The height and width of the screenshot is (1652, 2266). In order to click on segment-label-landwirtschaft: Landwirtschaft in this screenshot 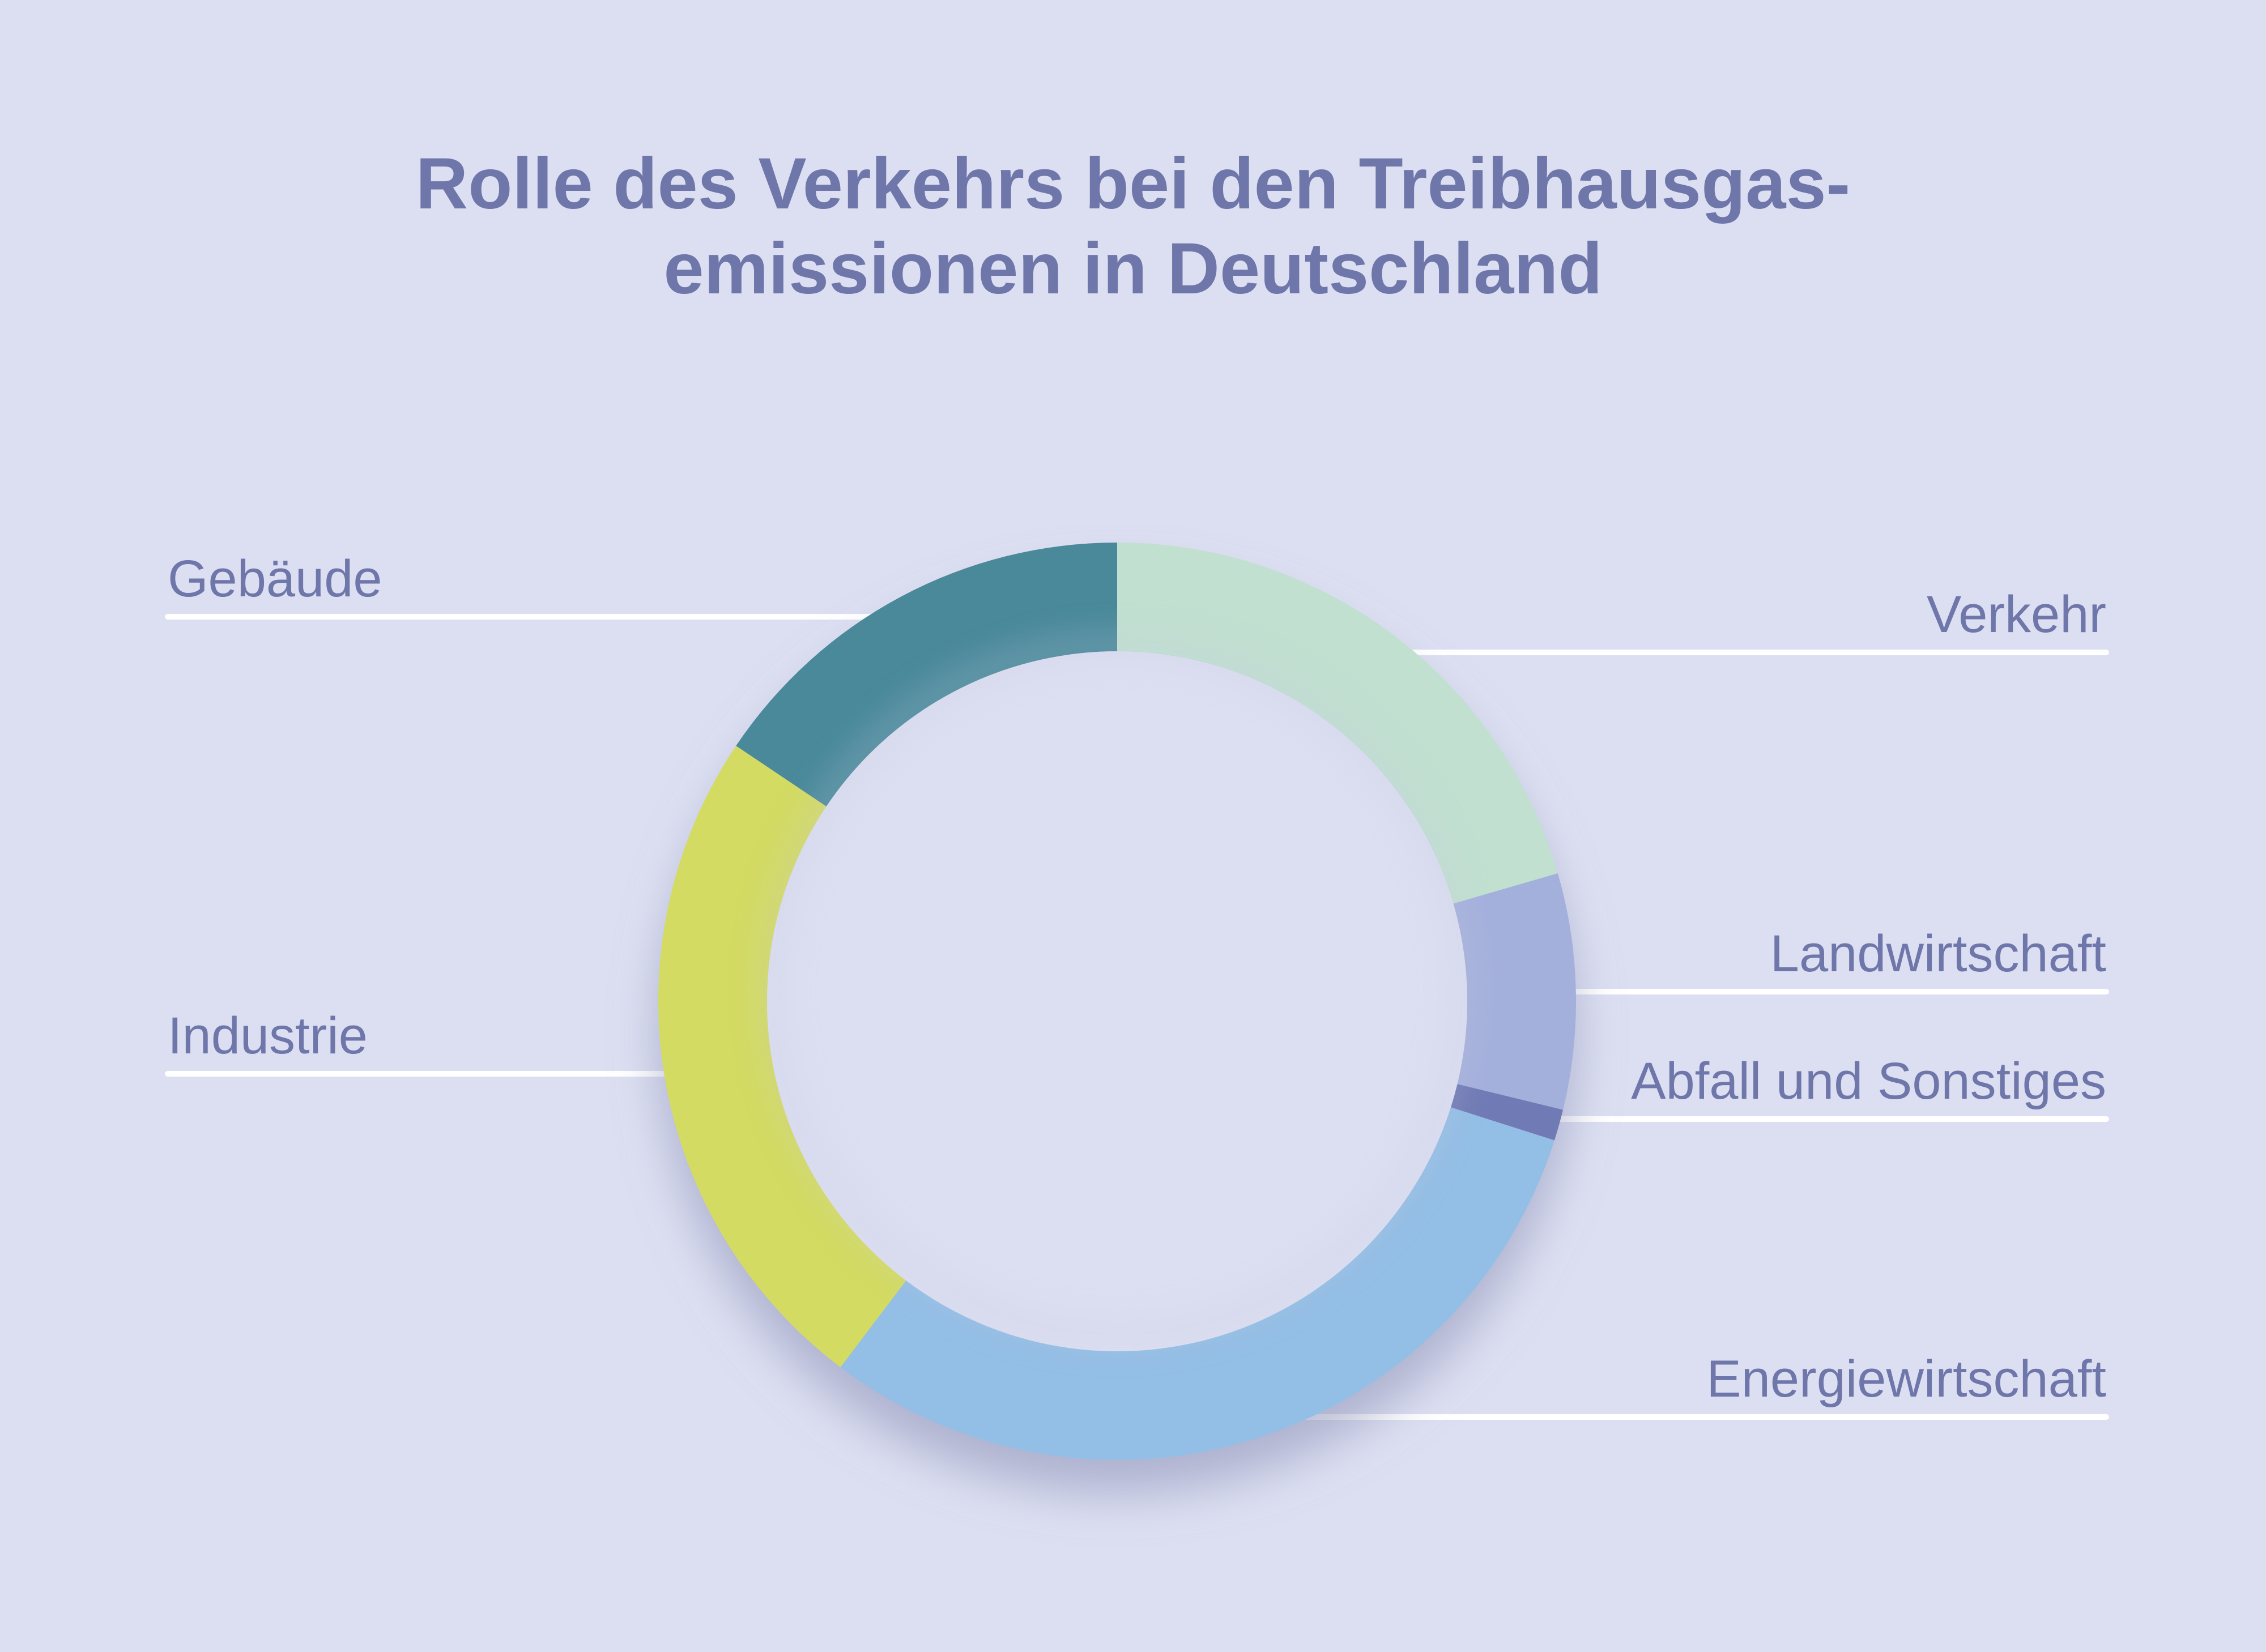, I will do `click(1938, 954)`.